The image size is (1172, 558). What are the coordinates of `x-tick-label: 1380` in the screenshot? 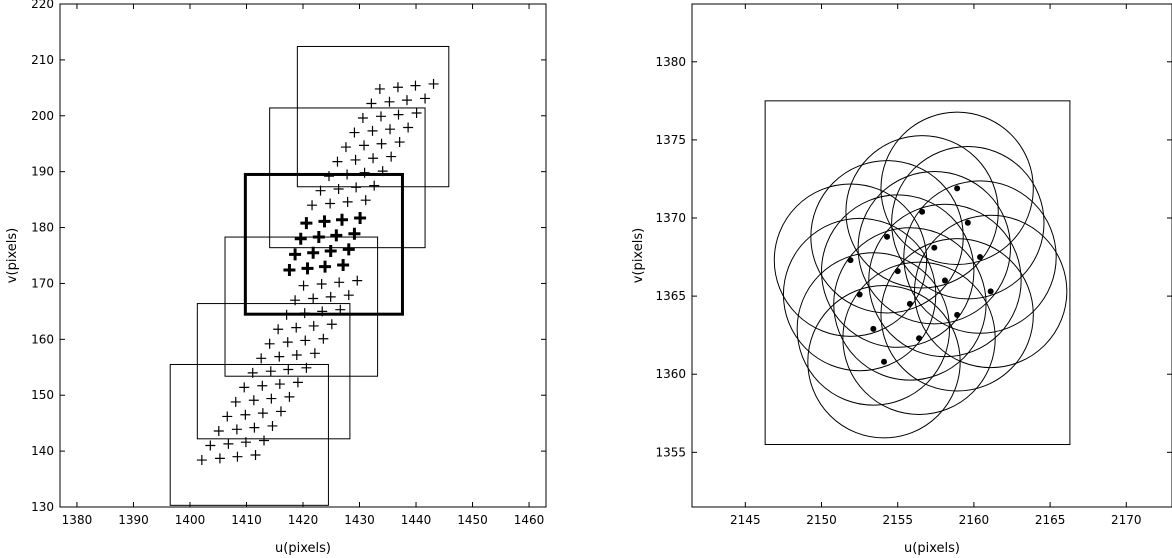 It's located at (77, 520).